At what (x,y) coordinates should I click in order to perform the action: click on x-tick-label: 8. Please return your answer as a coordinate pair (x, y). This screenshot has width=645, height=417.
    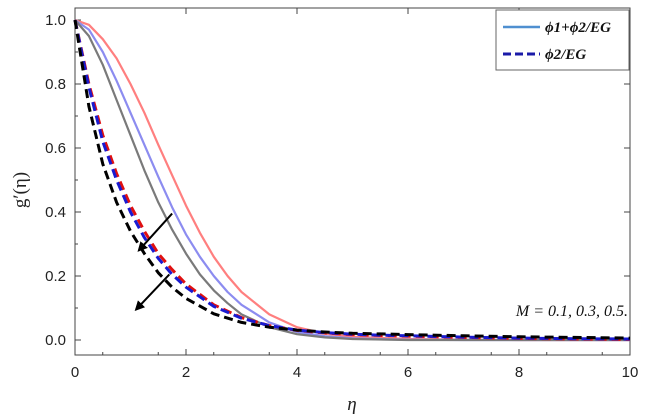
    Looking at the image, I should click on (519, 372).